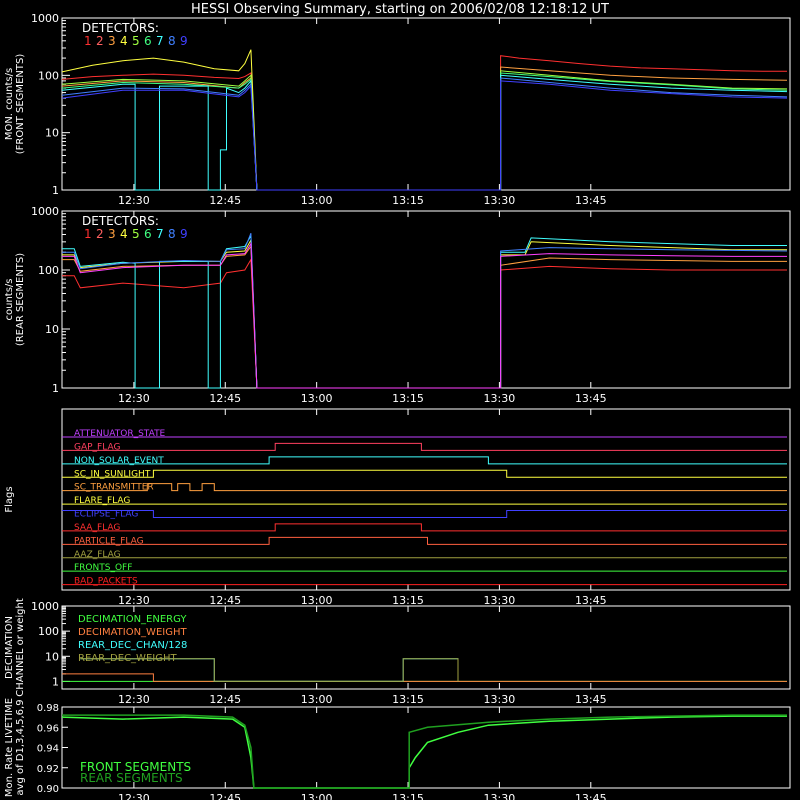 The image size is (800, 800). What do you see at coordinates (52, 133) in the screenshot?
I see `front-panel-ytick-label: 10` at bounding box center [52, 133].